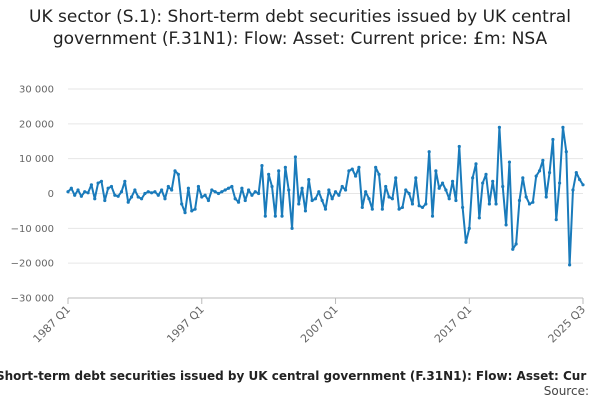 The width and height of the screenshot is (600, 400). Describe the element at coordinates (52, 324) in the screenshot. I see `x-tick-label: 1987 Q1` at that location.